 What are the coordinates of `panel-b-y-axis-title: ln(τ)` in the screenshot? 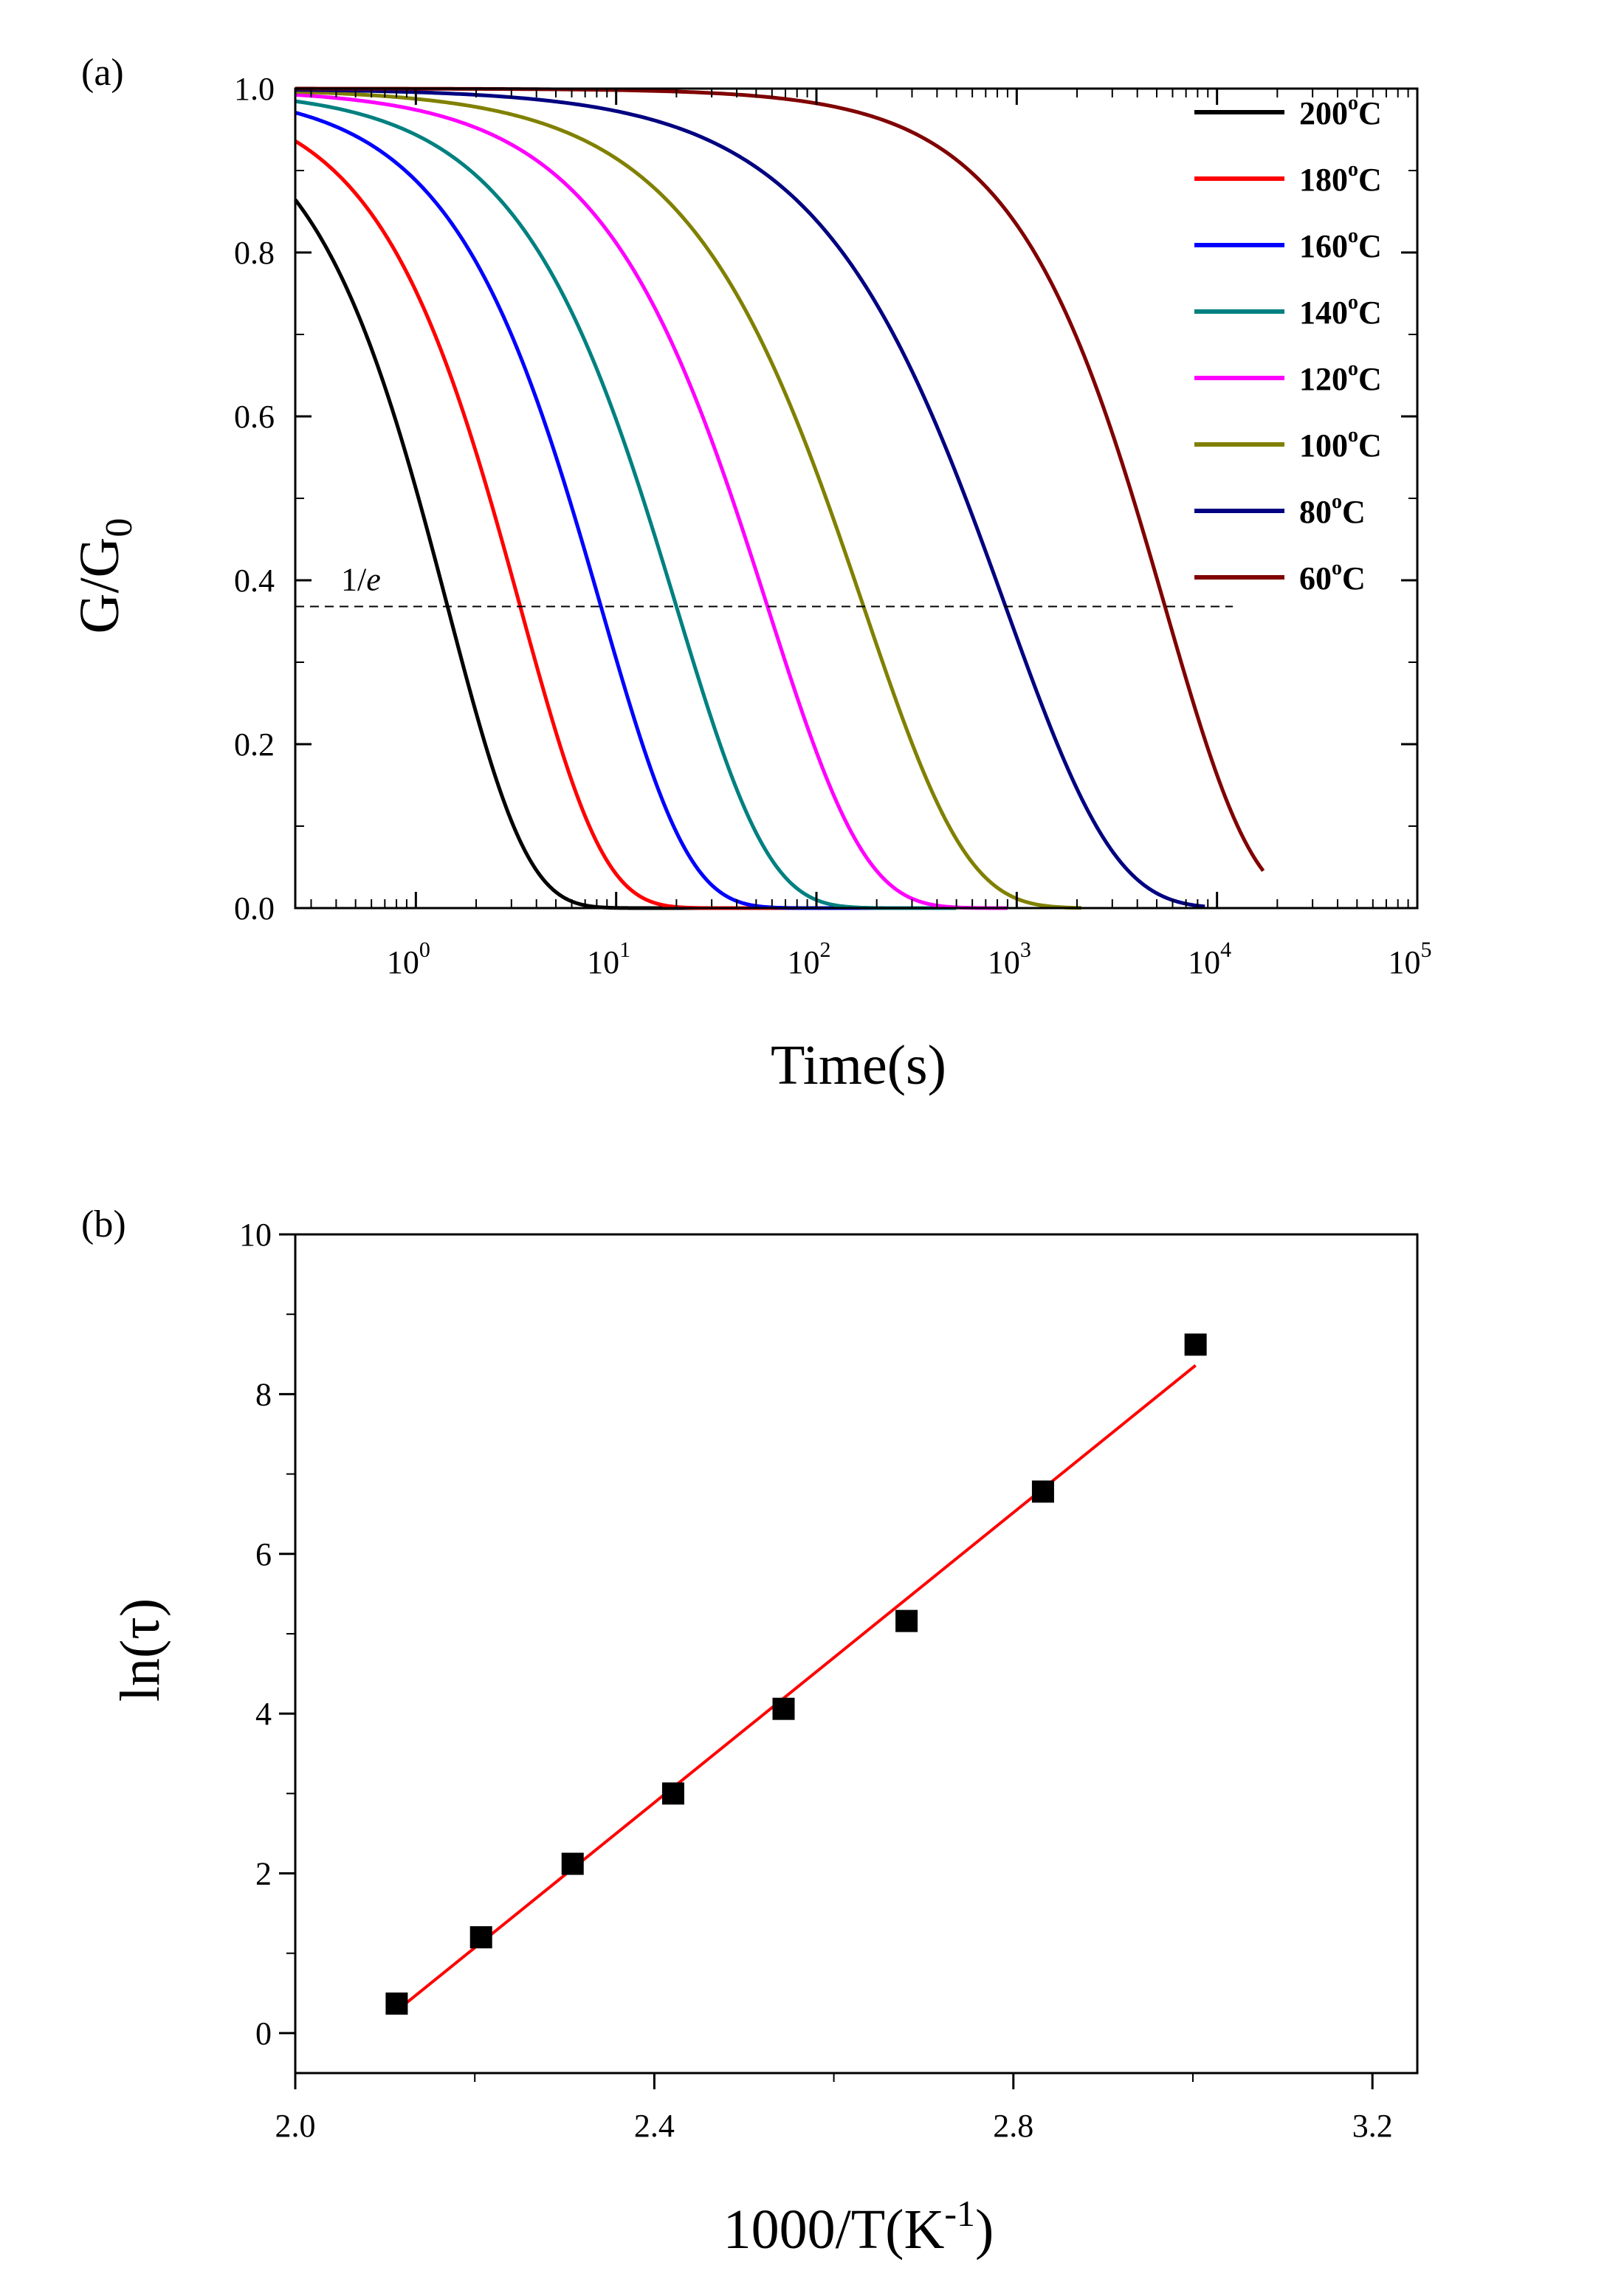 It's located at (140, 1650).